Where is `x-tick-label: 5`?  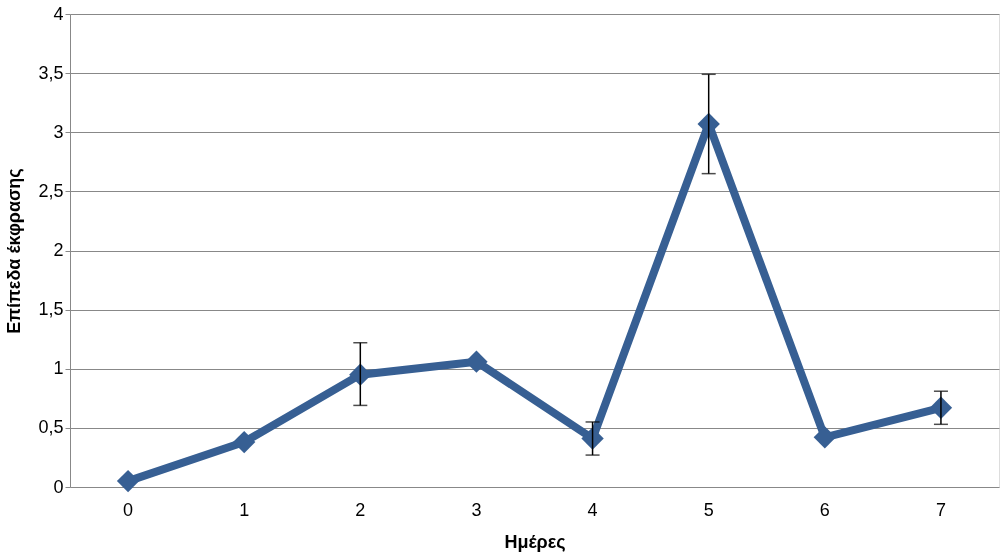
x-tick-label: 5 is located at coordinates (708, 509).